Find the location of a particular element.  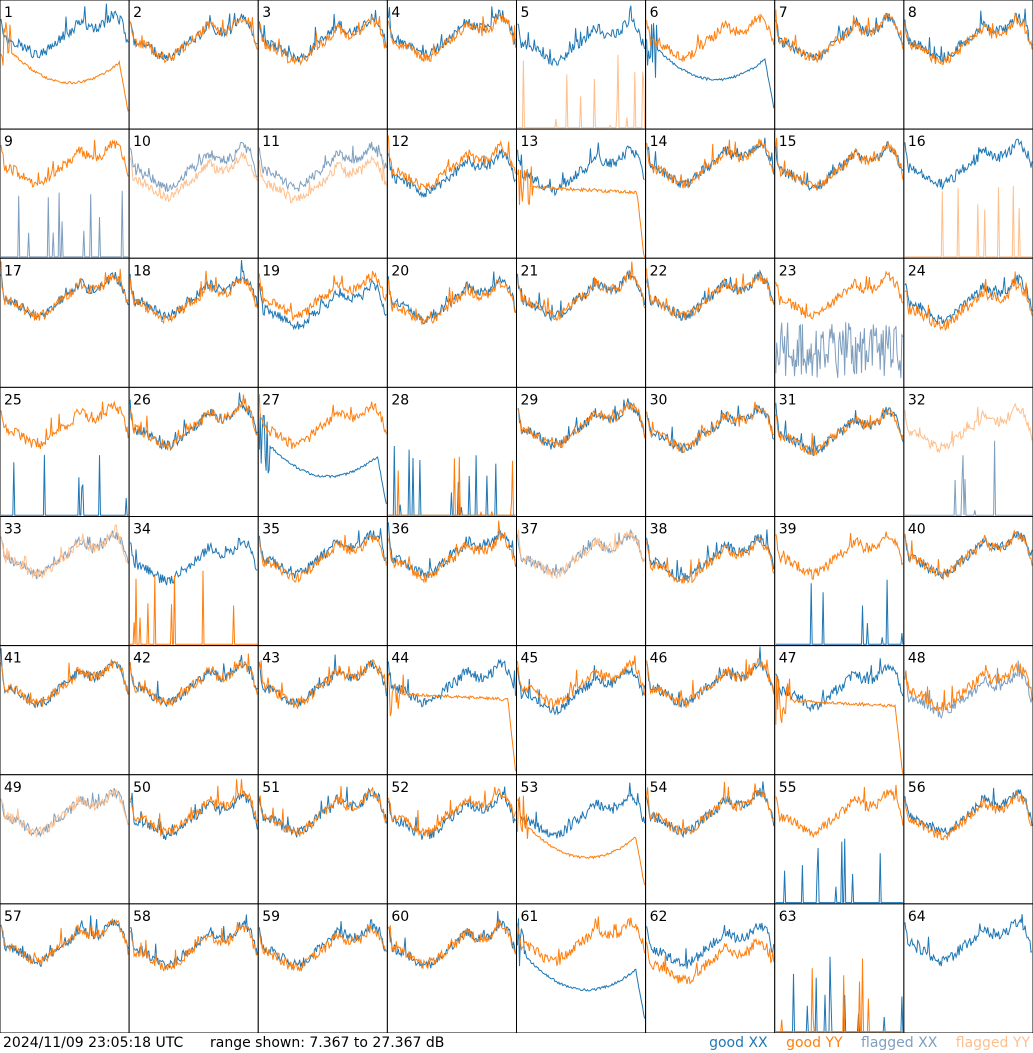

panel-4-label: 4 is located at coordinates (395, 13).